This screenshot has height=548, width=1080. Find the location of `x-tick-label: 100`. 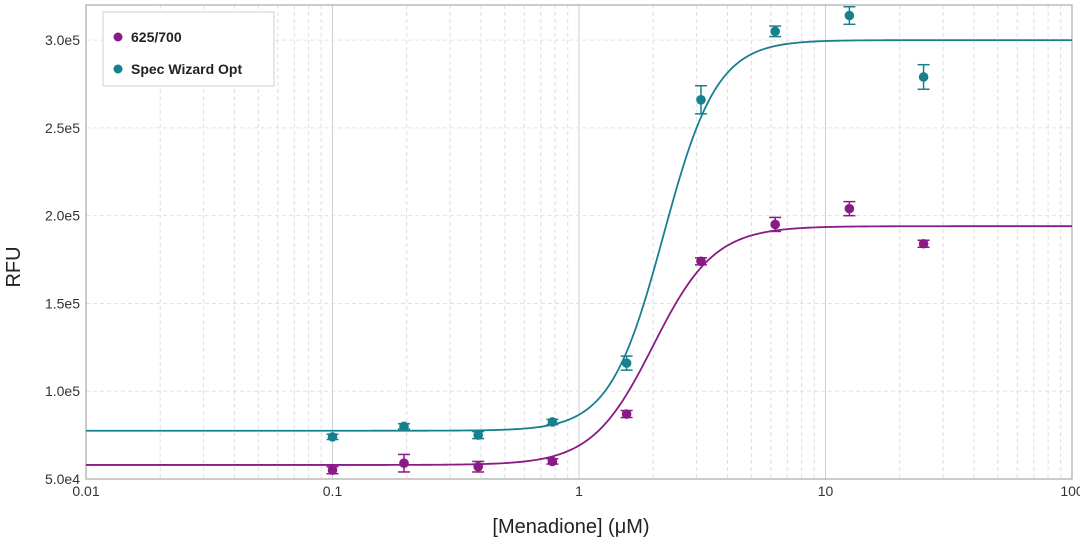

x-tick-label: 100 is located at coordinates (1070, 491).